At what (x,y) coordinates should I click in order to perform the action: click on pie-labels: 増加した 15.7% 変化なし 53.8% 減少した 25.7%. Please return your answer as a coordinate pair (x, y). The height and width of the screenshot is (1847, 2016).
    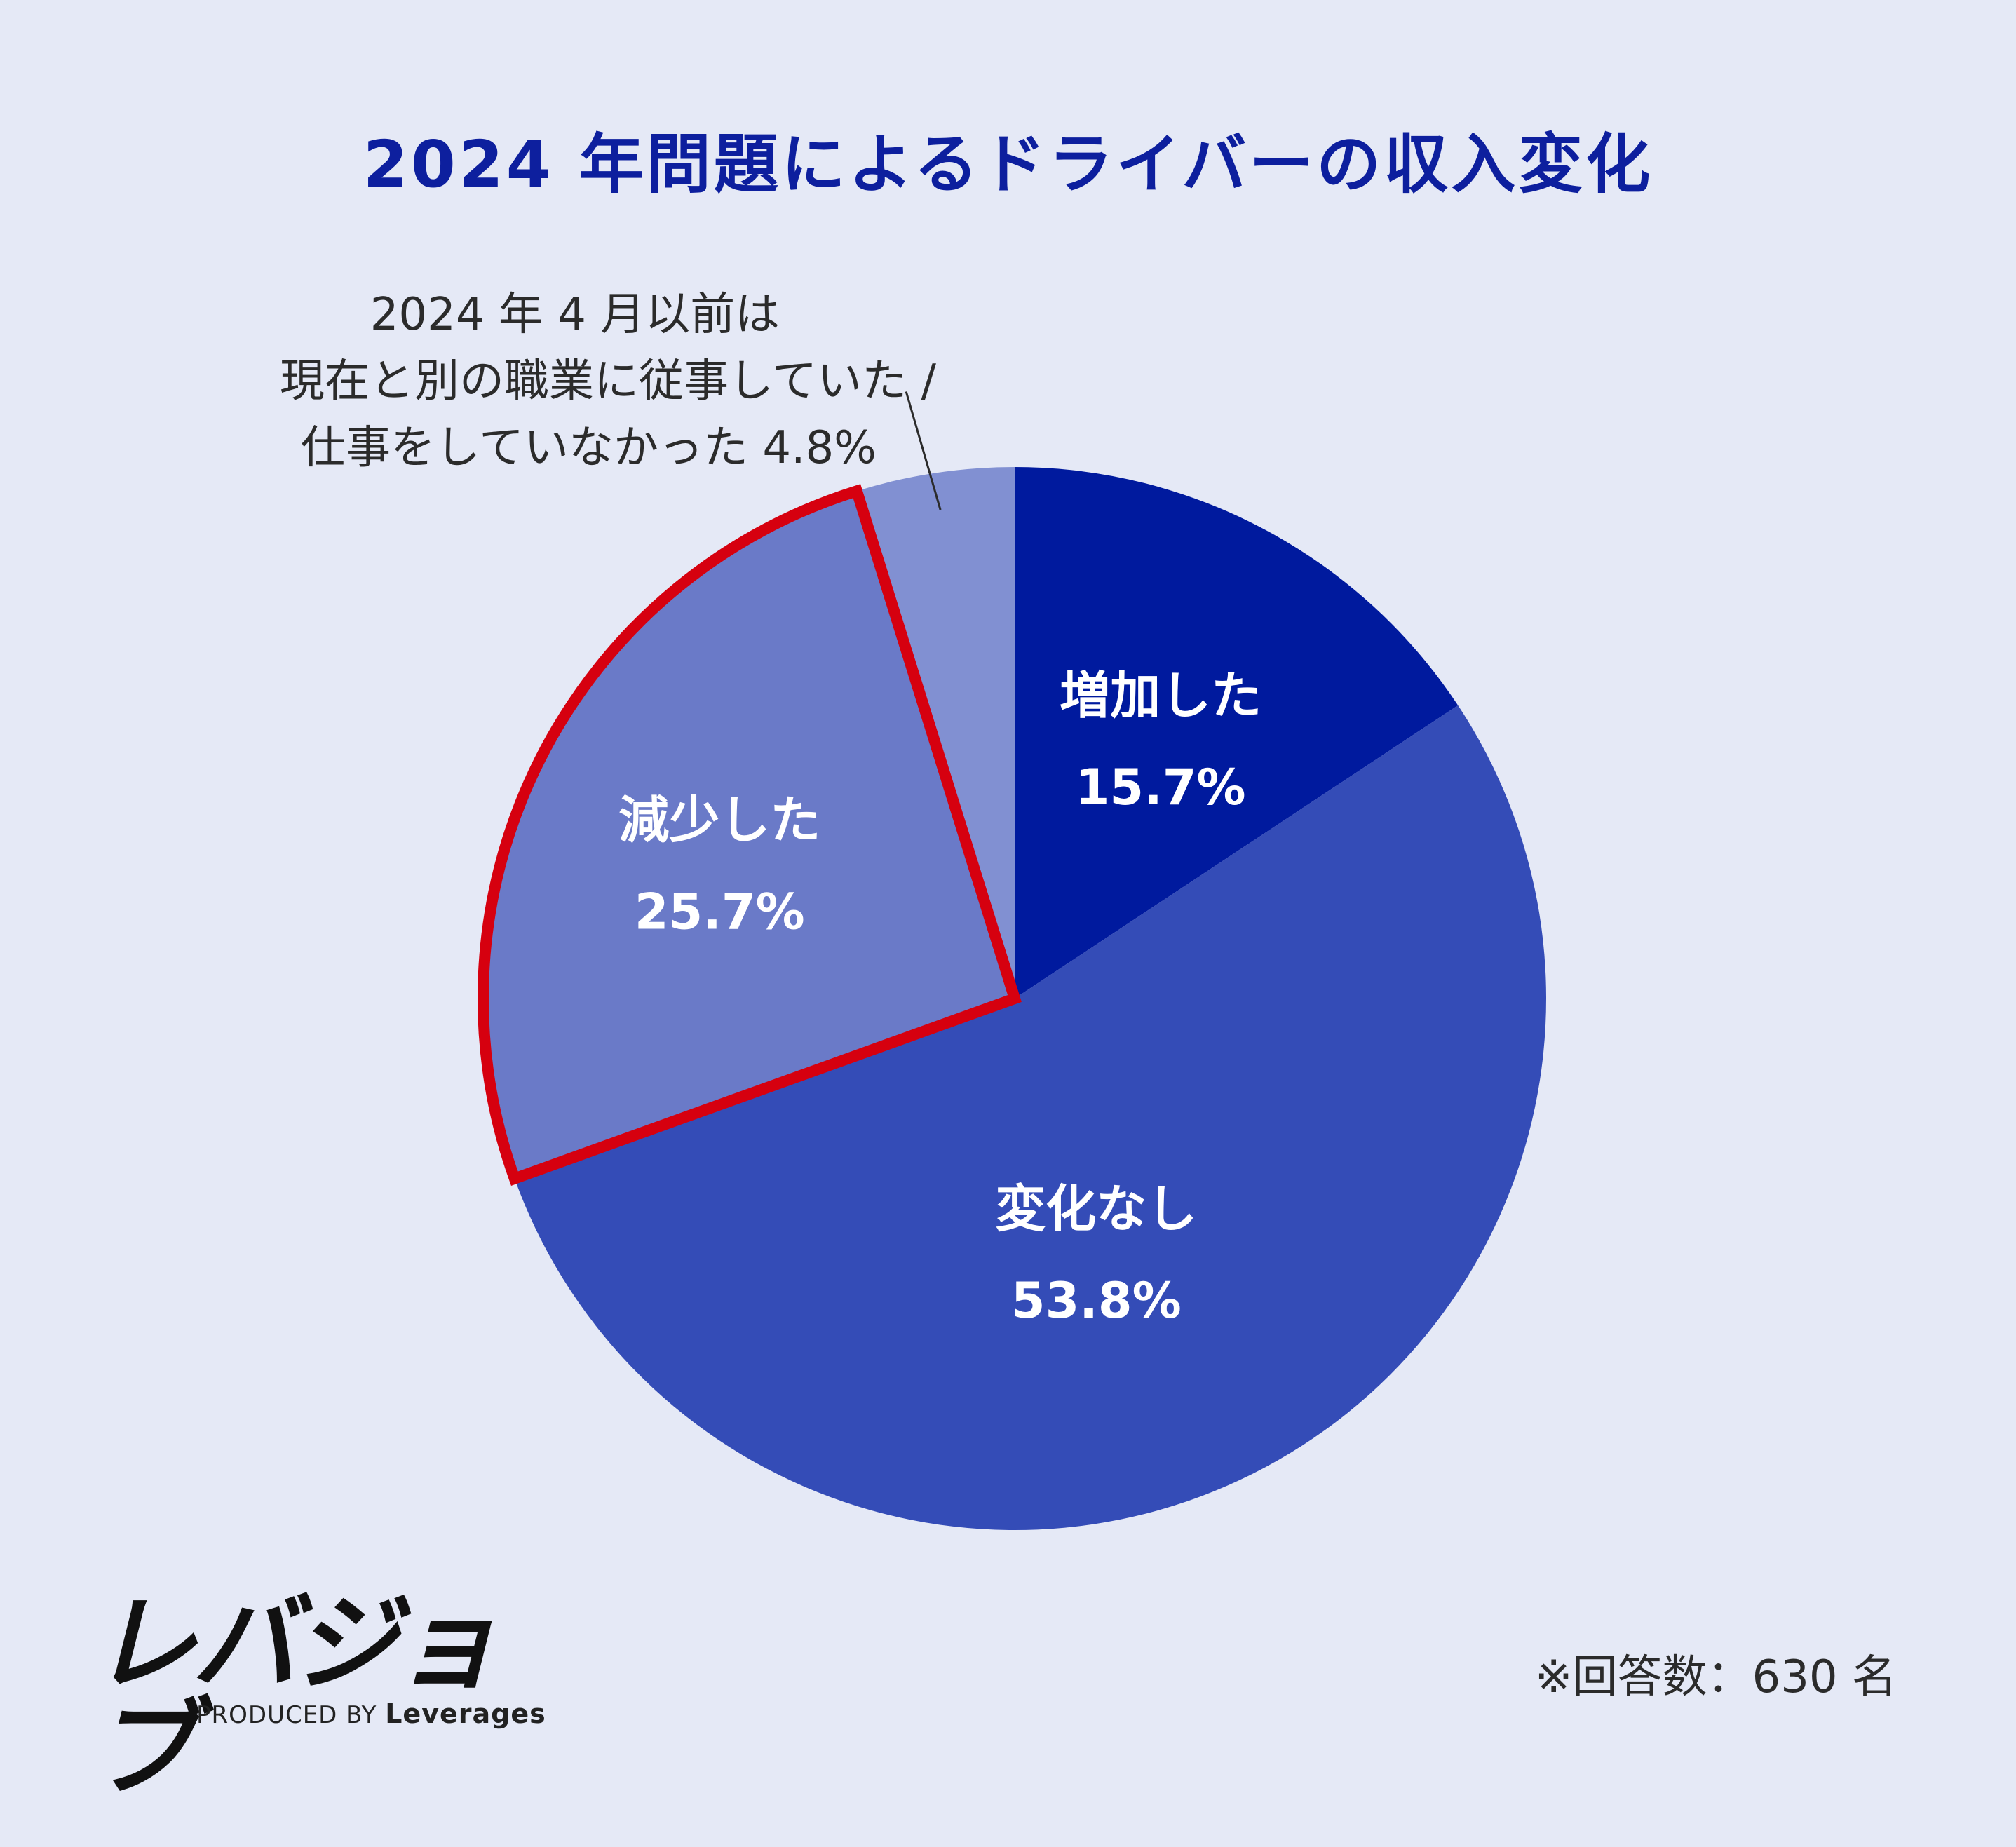
    Looking at the image, I should click on (939, 998).